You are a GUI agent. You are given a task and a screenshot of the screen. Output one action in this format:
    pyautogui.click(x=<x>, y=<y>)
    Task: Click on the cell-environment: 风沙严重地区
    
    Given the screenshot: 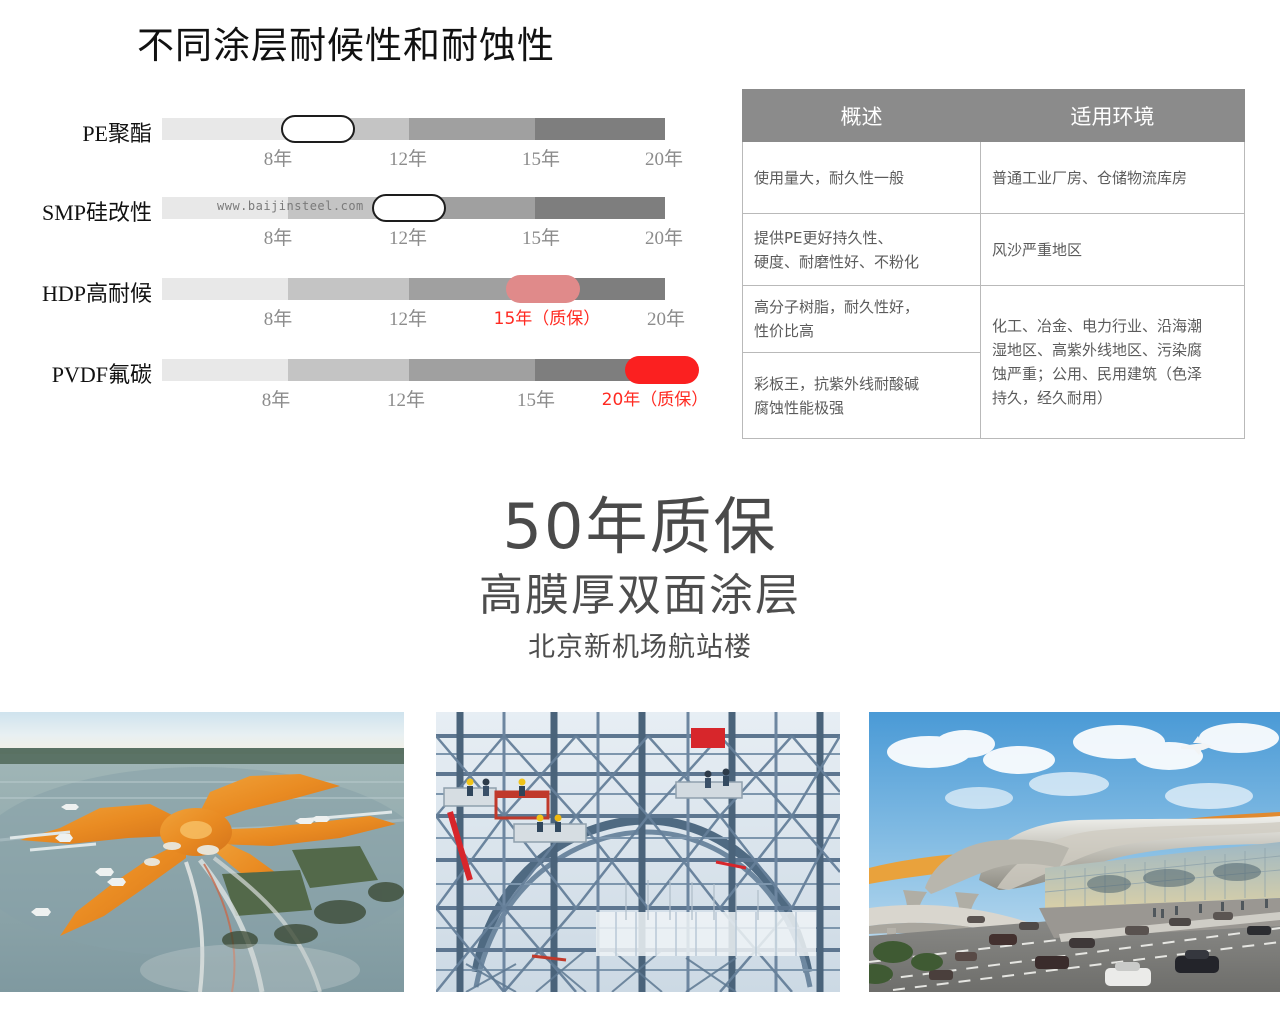 What is the action you would take?
    pyautogui.click(x=1112, y=249)
    